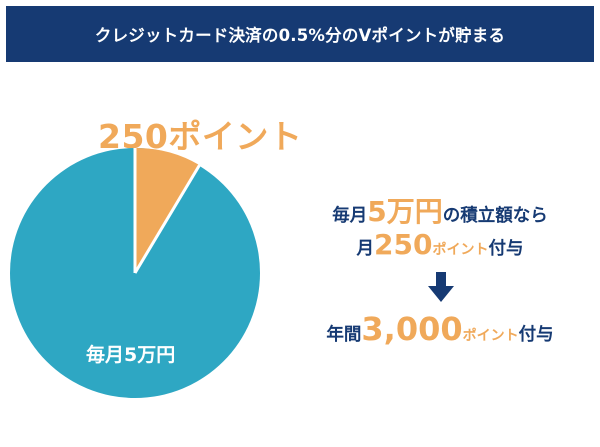 Image resolution: width=600 pixels, height=447 pixels. I want to click on summary-line-yearly-points: 年間3,000ポイント付与, so click(440, 329).